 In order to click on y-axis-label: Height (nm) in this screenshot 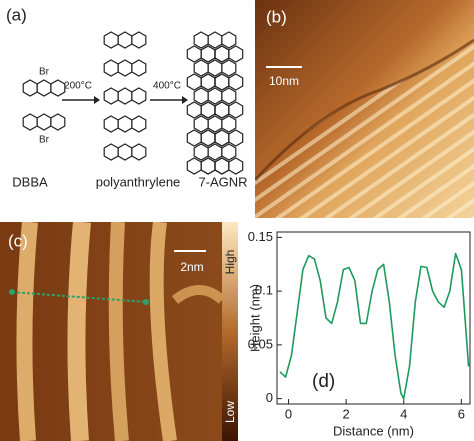, I will do `click(254, 318)`.